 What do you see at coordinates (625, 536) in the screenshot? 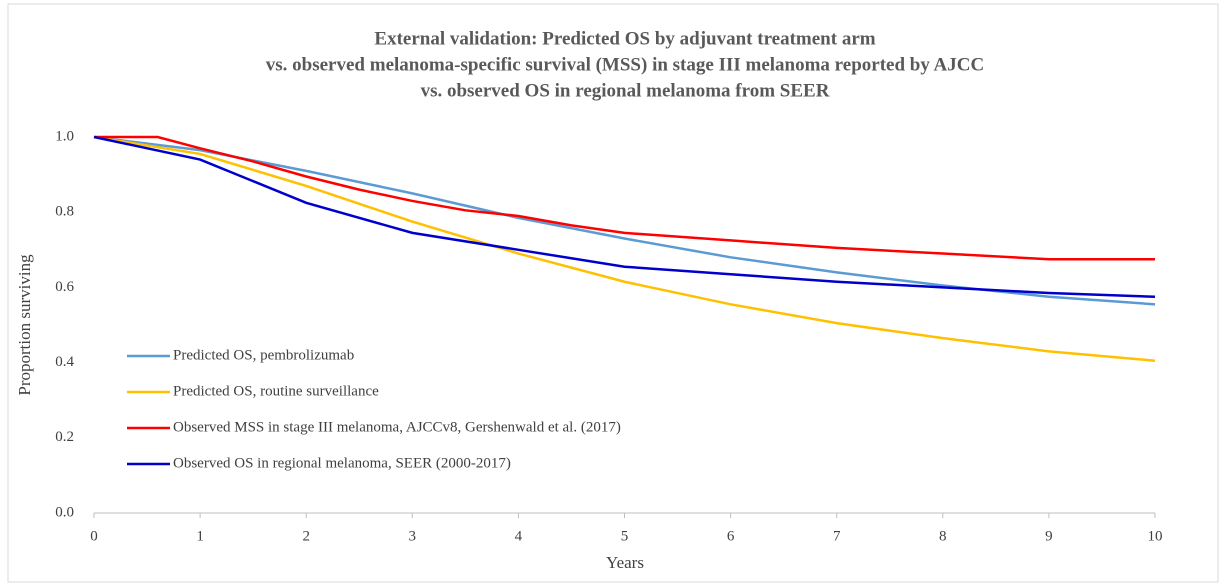
I see `x-tick-label: 5` at bounding box center [625, 536].